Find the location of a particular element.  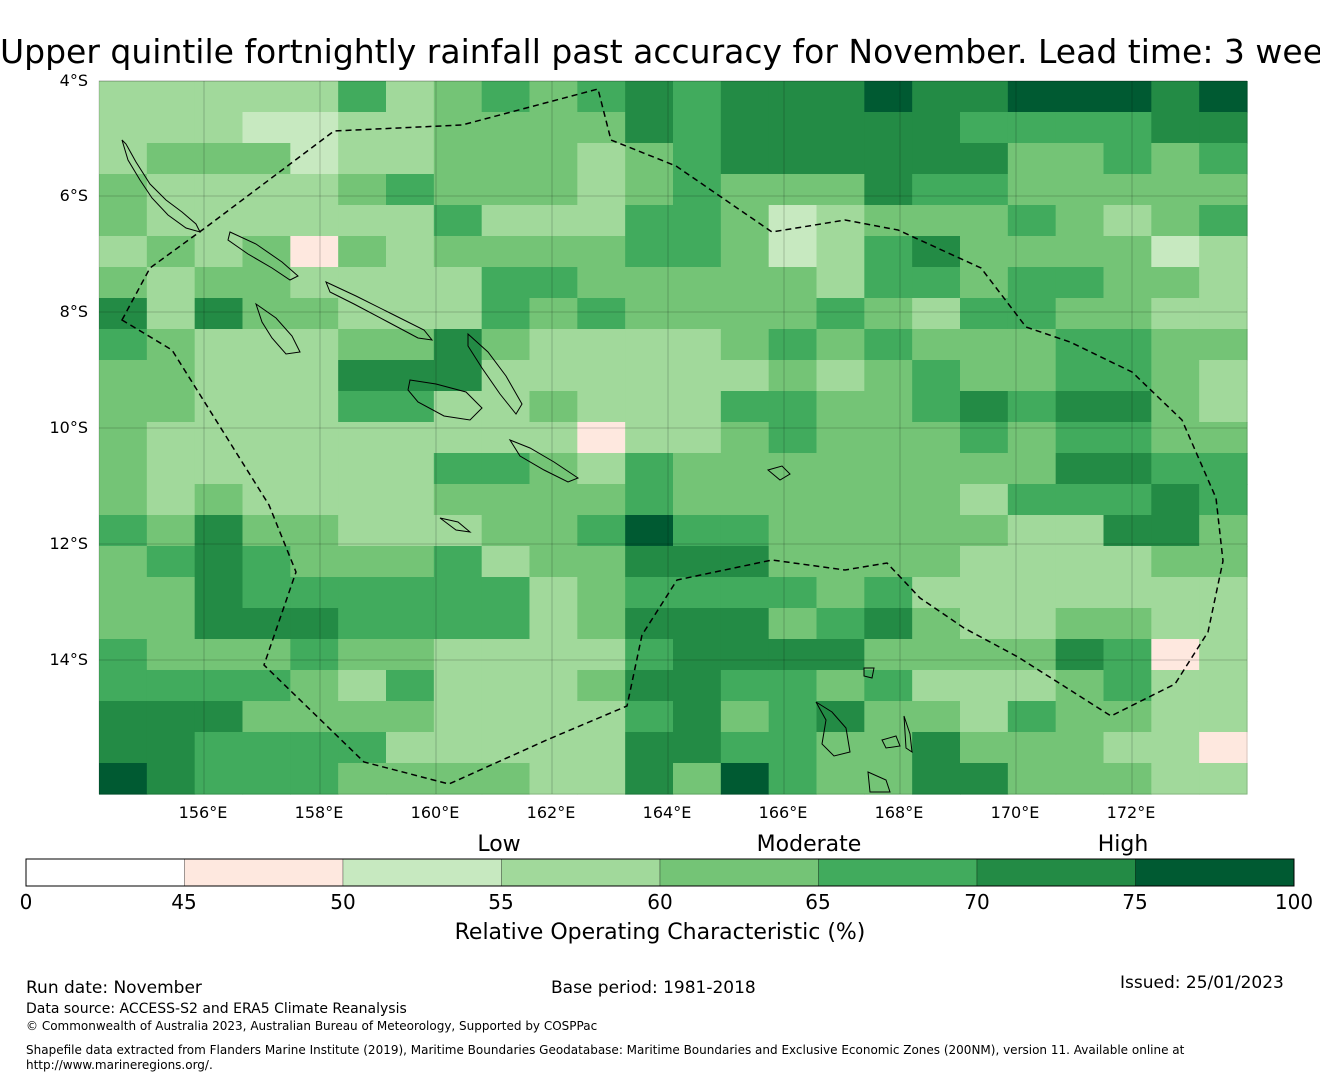

colorbar-tick-55: 55 is located at coordinates (501, 902).